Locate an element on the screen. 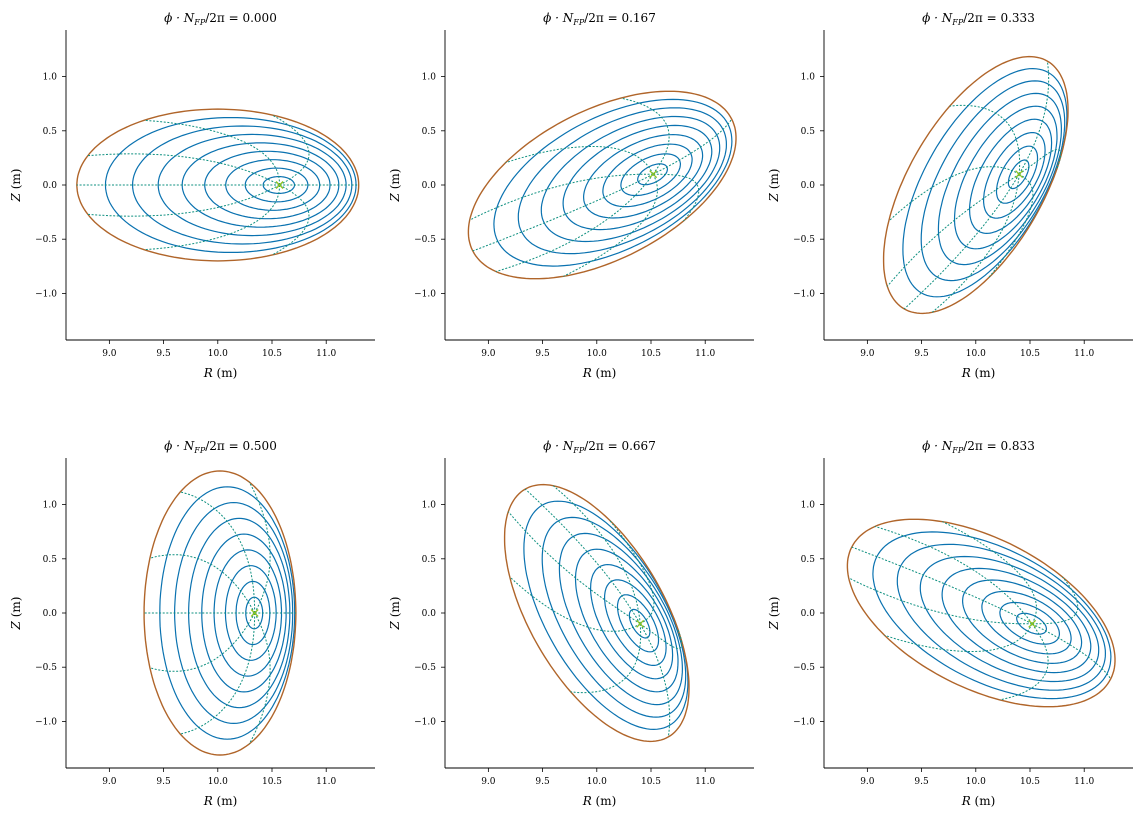  panel-title: ϕ · NFP/2π = 0.833 is located at coordinates (978, 447).